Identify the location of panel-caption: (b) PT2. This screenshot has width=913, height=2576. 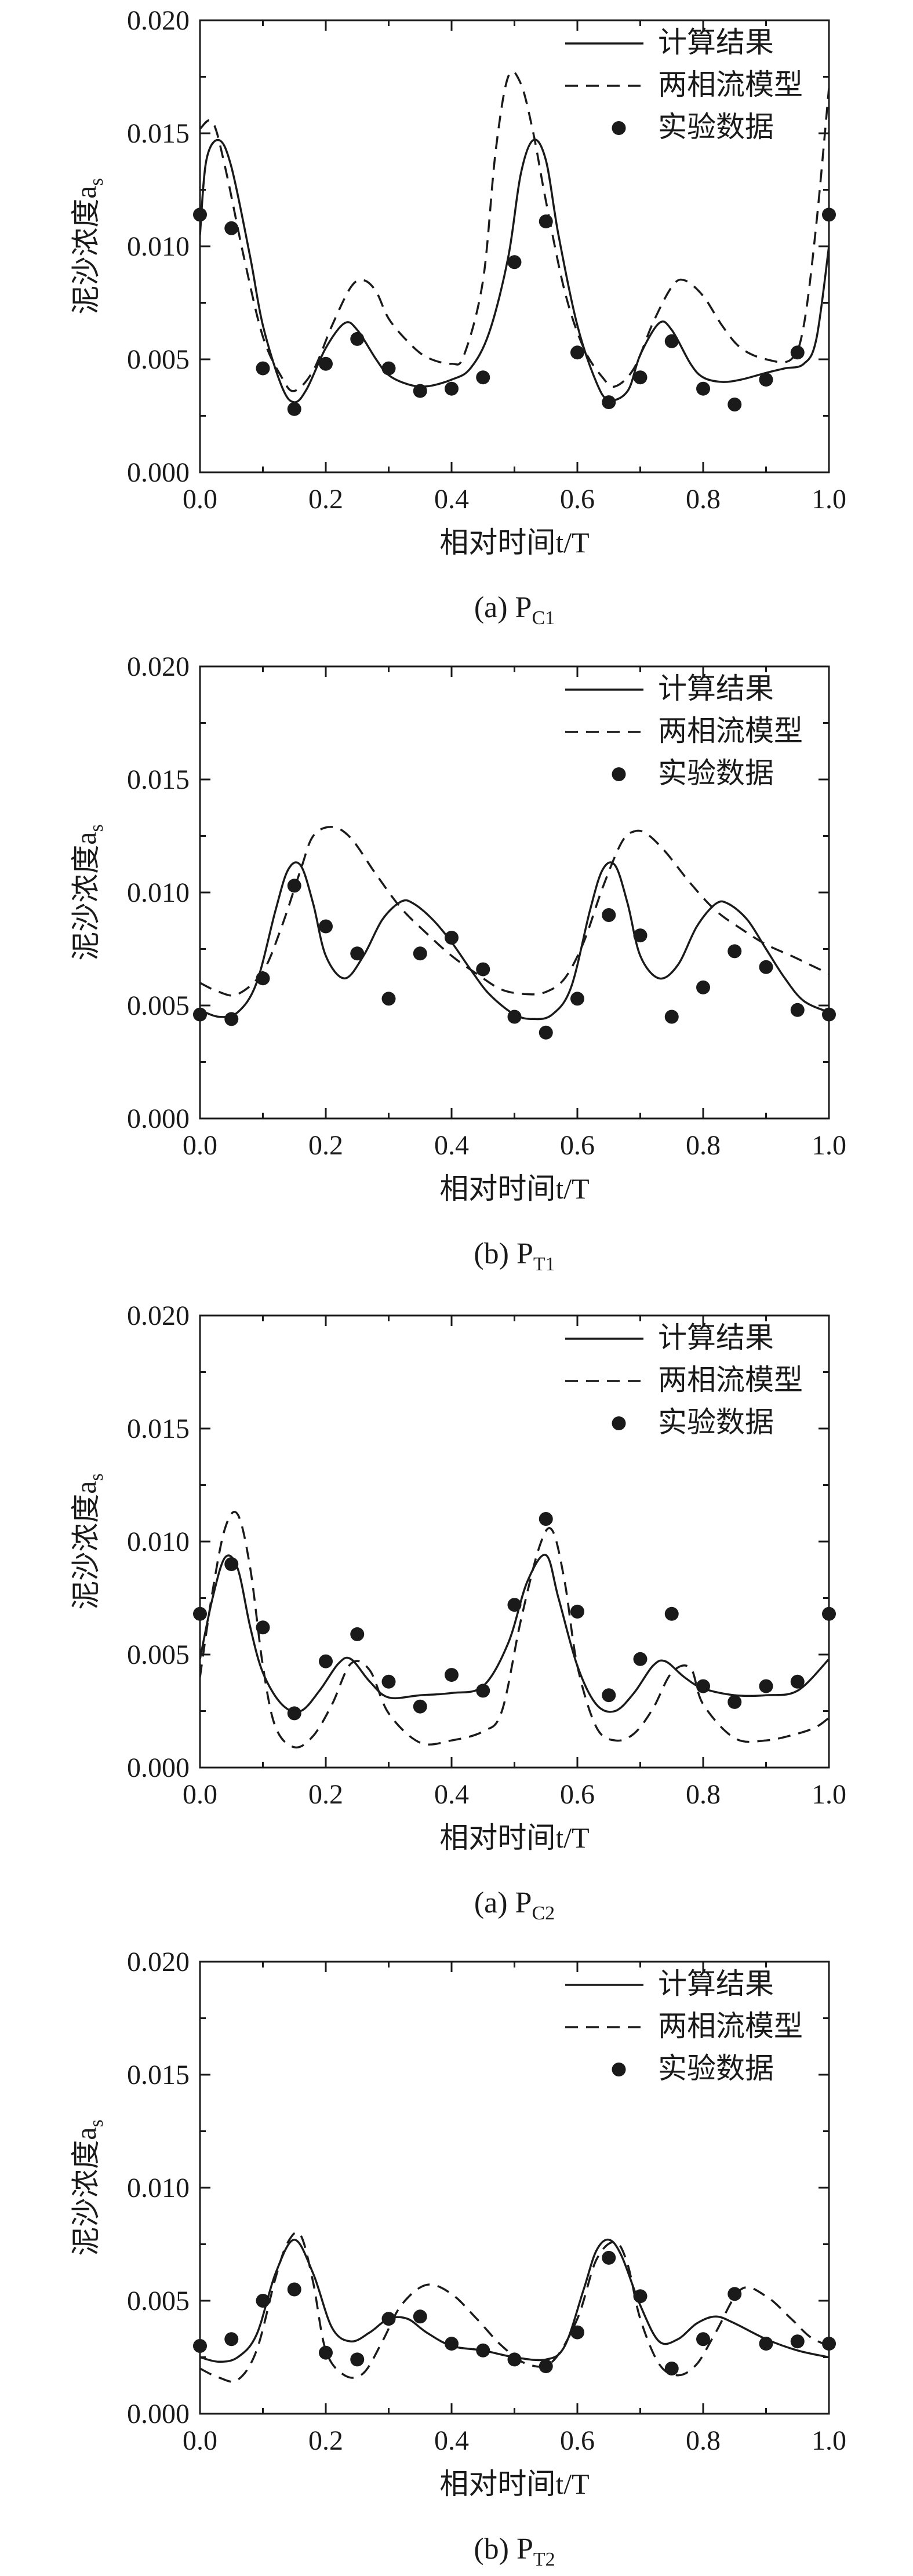
(514, 2551).